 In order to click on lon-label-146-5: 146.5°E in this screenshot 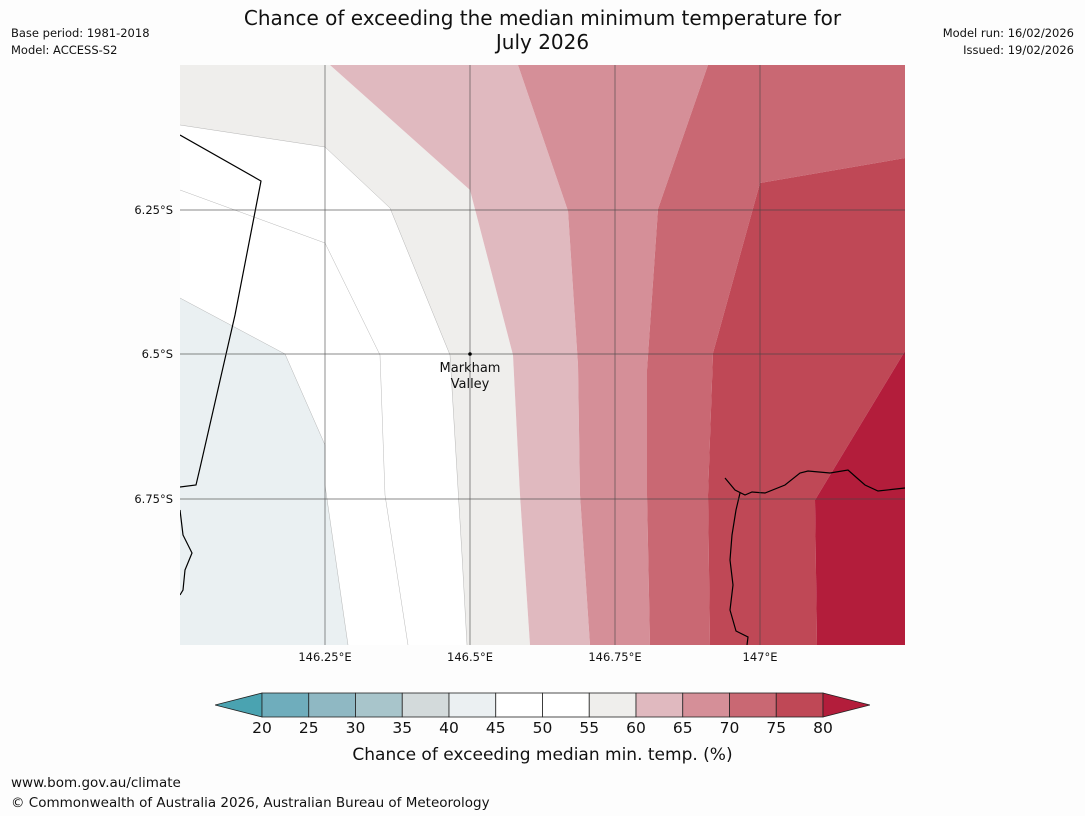, I will do `click(470, 657)`.